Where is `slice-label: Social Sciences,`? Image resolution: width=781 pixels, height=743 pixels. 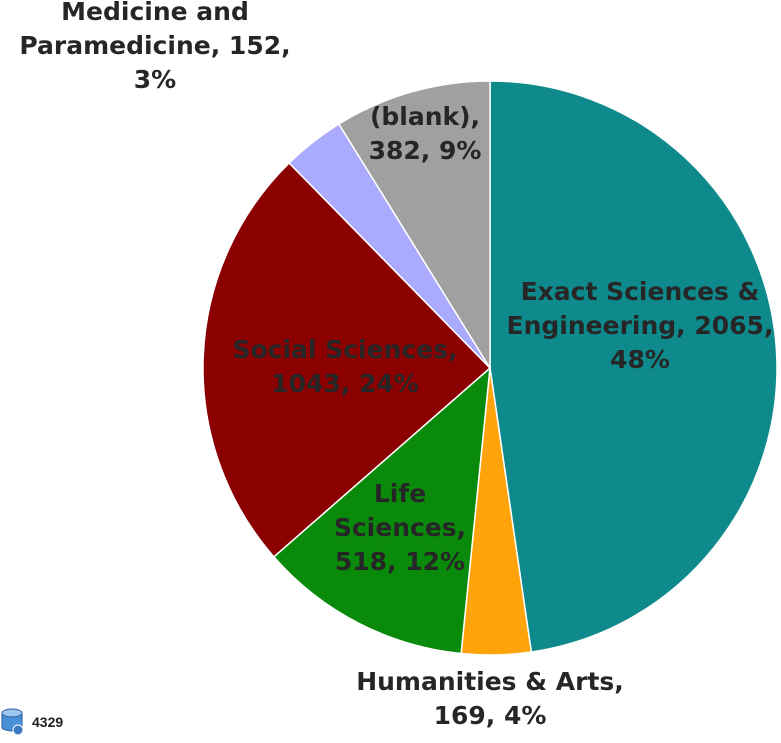 slice-label: Social Sciences, is located at coordinates (344, 349).